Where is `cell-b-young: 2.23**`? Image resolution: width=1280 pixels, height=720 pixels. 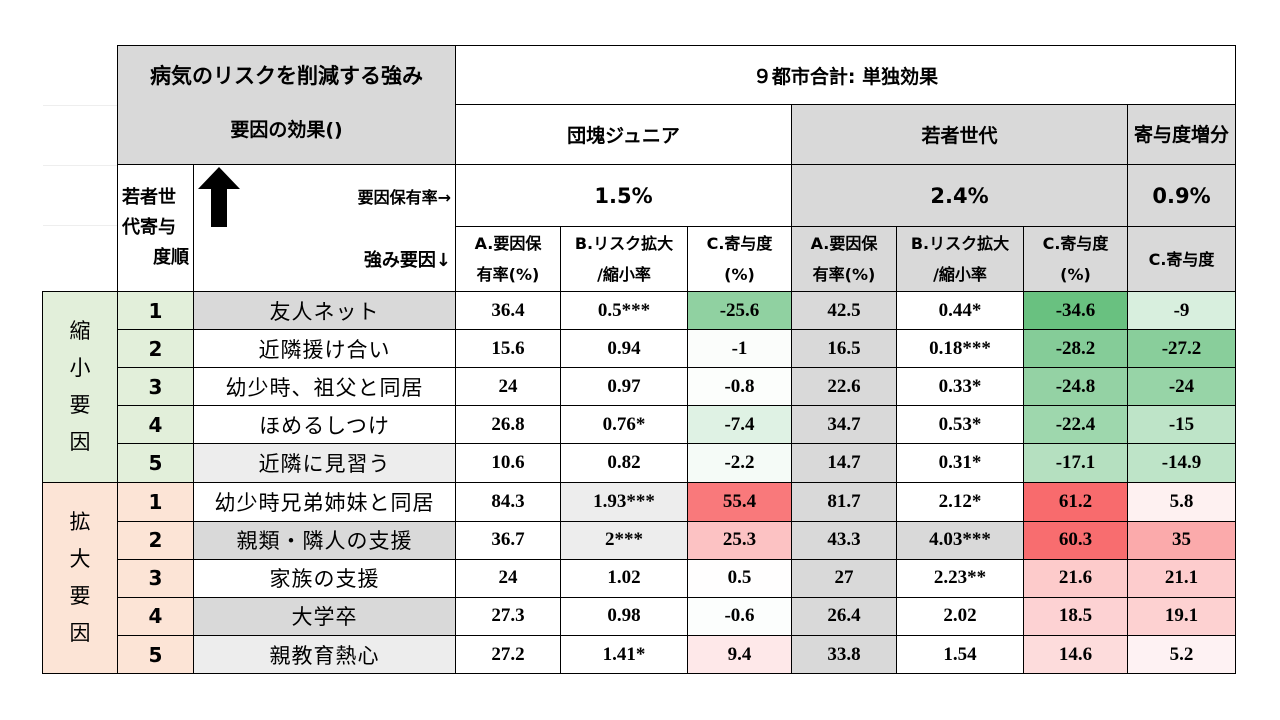 cell-b-young: 2.23** is located at coordinates (960, 578).